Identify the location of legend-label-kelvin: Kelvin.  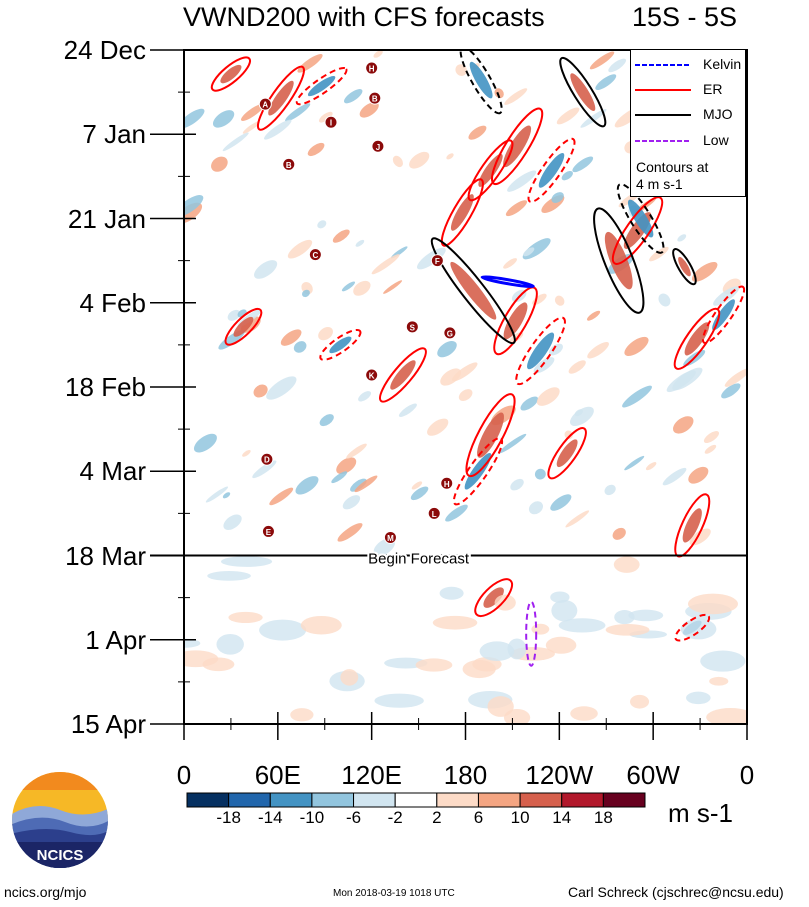
(722, 64).